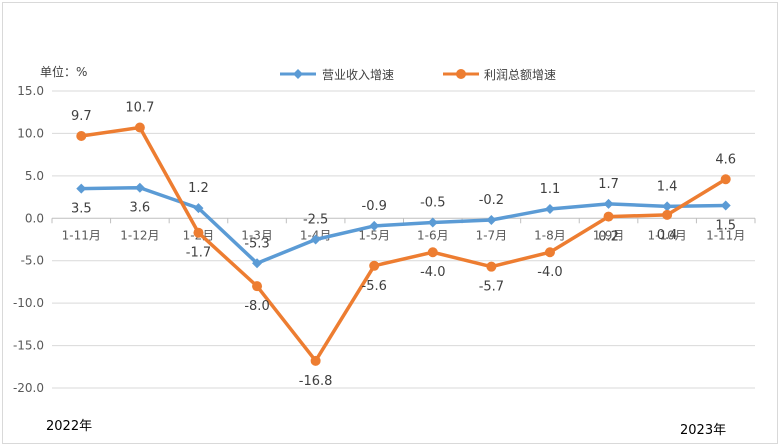  What do you see at coordinates (608, 237) in the screenshot?
I see `data-label-profit: 0.2` at bounding box center [608, 237].